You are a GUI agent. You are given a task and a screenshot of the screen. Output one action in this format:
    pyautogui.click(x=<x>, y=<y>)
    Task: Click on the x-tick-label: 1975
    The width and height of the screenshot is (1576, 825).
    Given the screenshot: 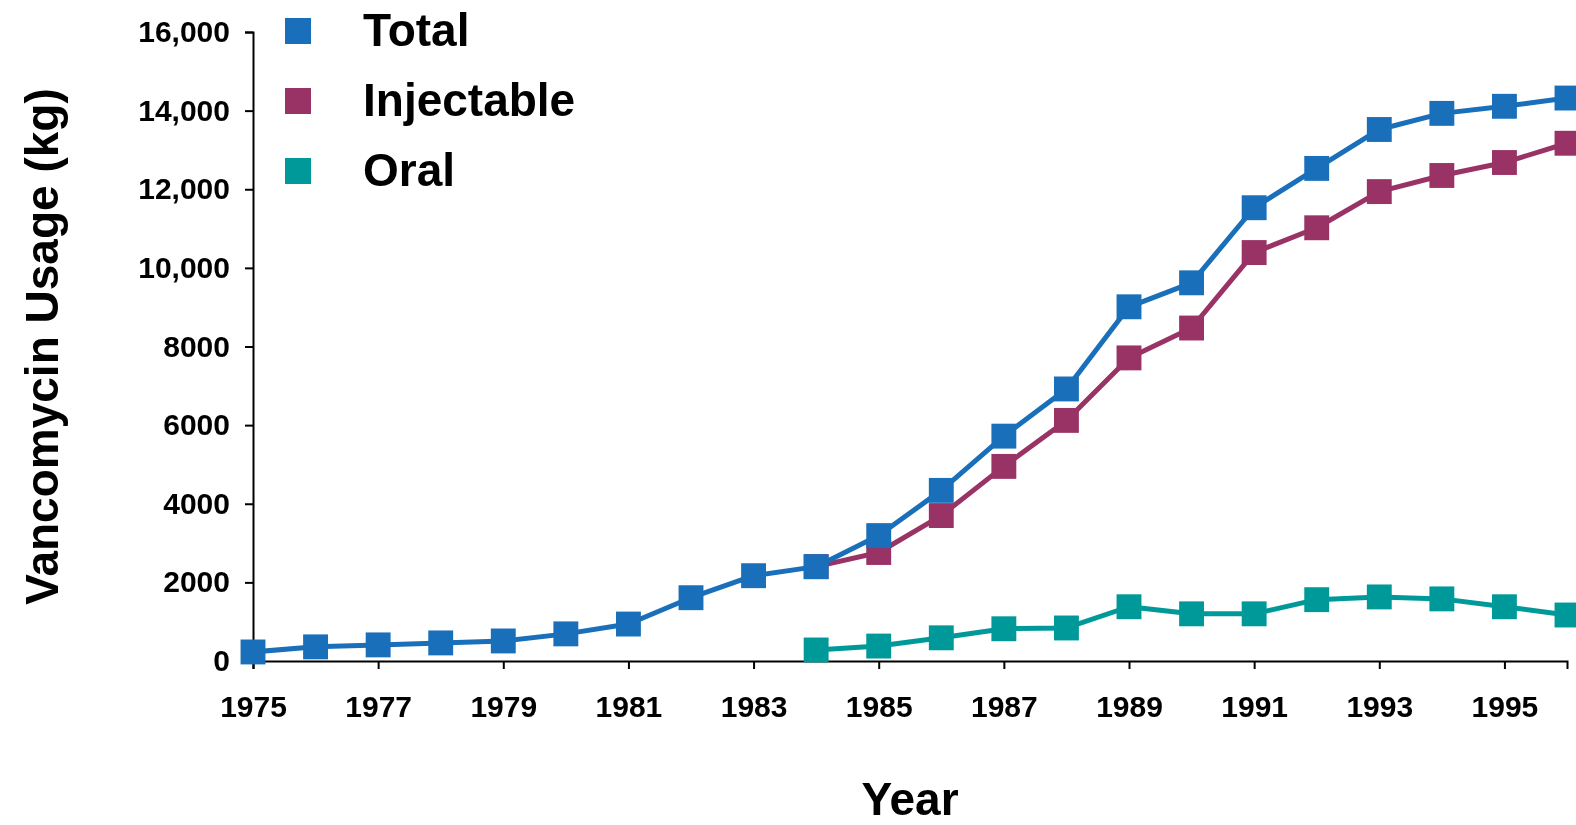 What is the action you would take?
    pyautogui.click(x=253, y=706)
    